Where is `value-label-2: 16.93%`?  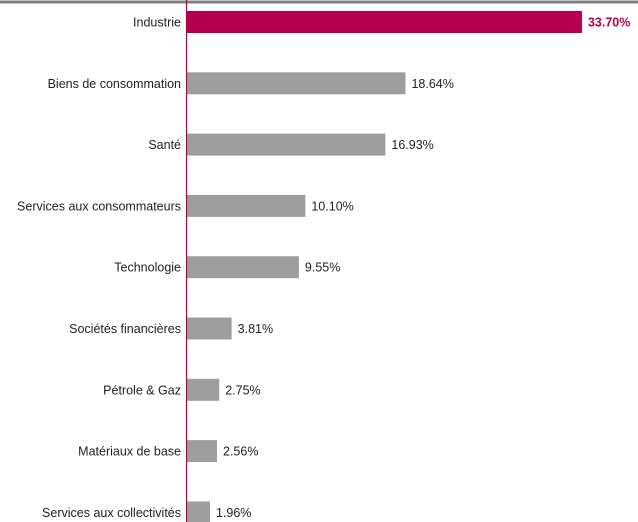 value-label-2: 16.93% is located at coordinates (412, 145).